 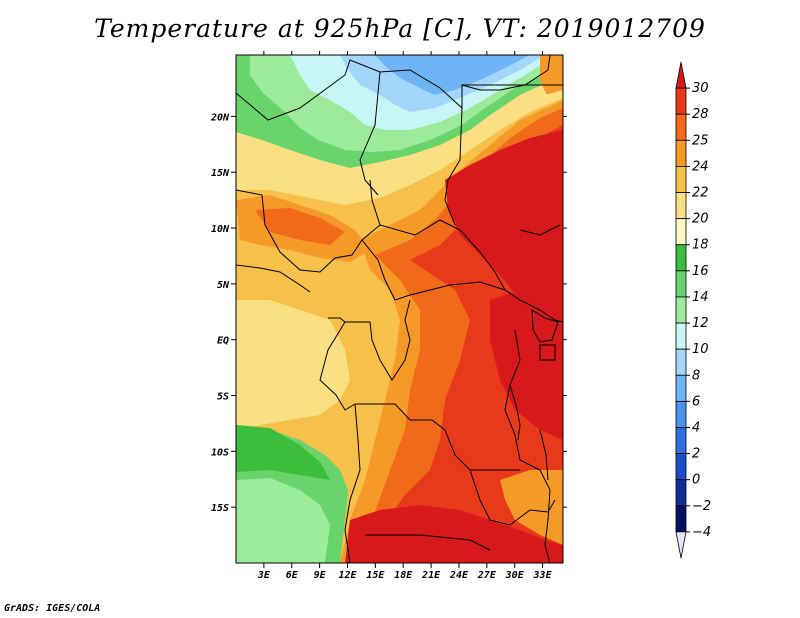 I want to click on colorbar-label: −4, so click(x=701, y=532).